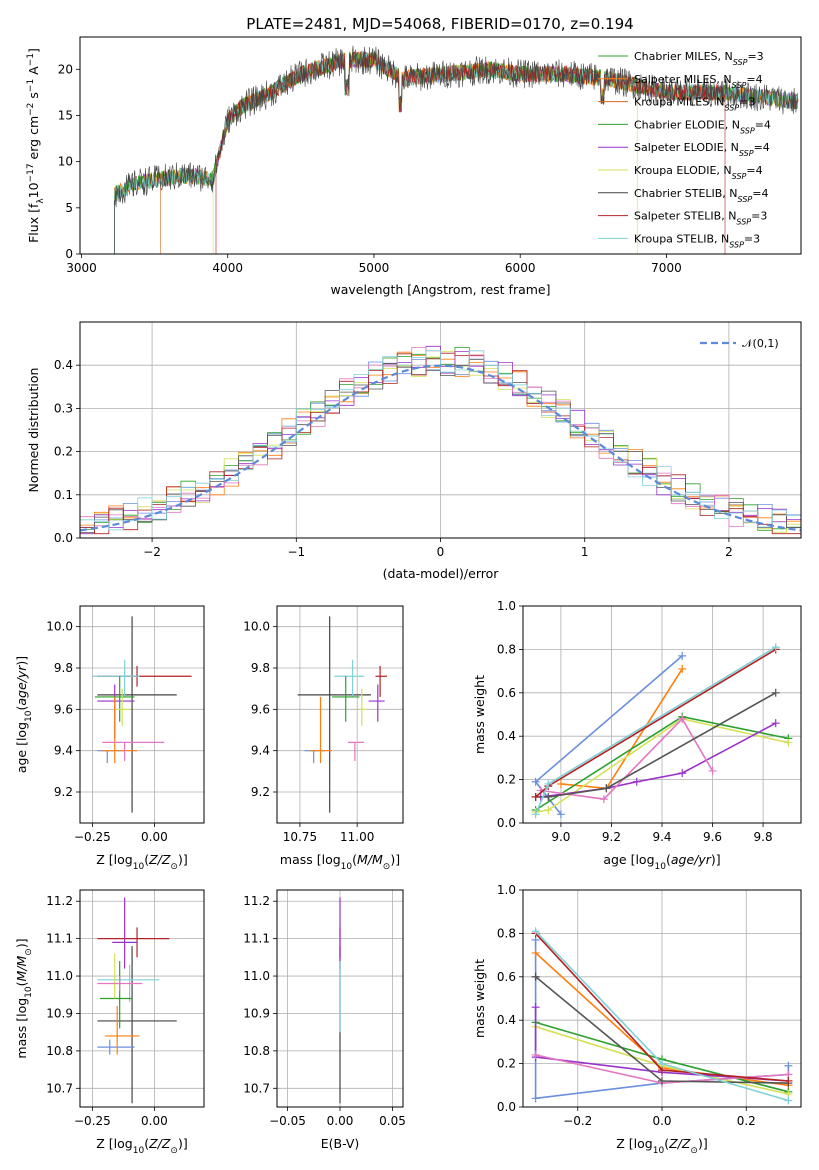  What do you see at coordinates (59, 627) in the screenshot?
I see `y-tick-label: 10.0` at bounding box center [59, 627].